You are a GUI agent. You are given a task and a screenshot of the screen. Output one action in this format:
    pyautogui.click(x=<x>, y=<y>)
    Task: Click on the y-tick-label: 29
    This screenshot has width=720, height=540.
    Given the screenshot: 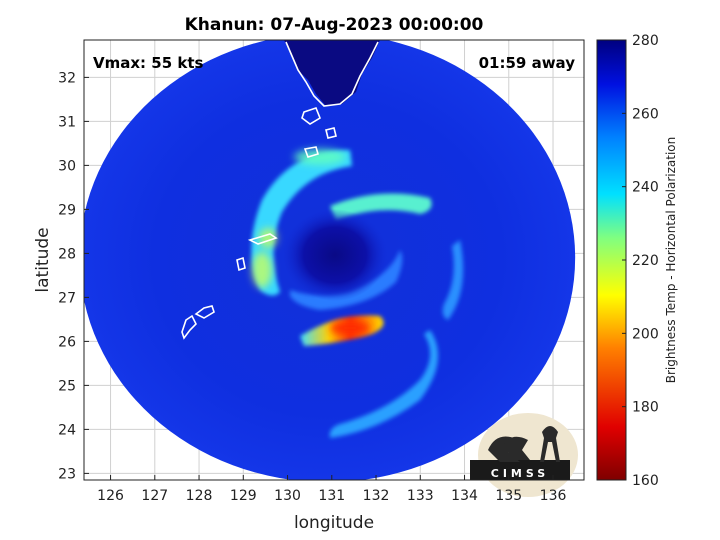 What is the action you would take?
    pyautogui.click(x=67, y=210)
    